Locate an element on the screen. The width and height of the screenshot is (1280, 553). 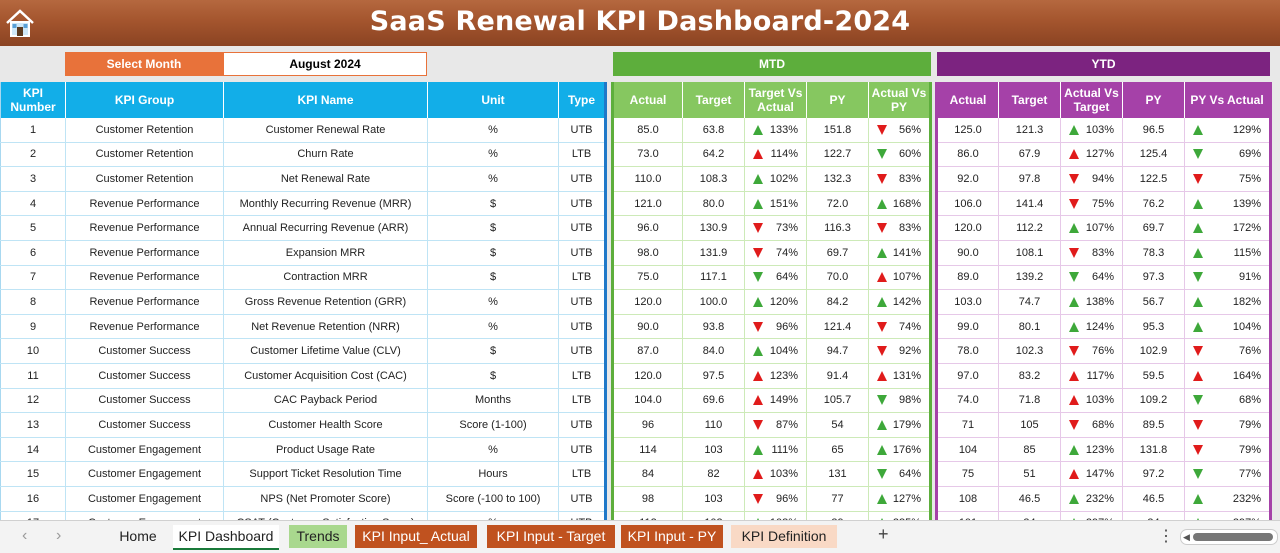
ytd-py-cell: 96.5 is located at coordinates (1153, 130).